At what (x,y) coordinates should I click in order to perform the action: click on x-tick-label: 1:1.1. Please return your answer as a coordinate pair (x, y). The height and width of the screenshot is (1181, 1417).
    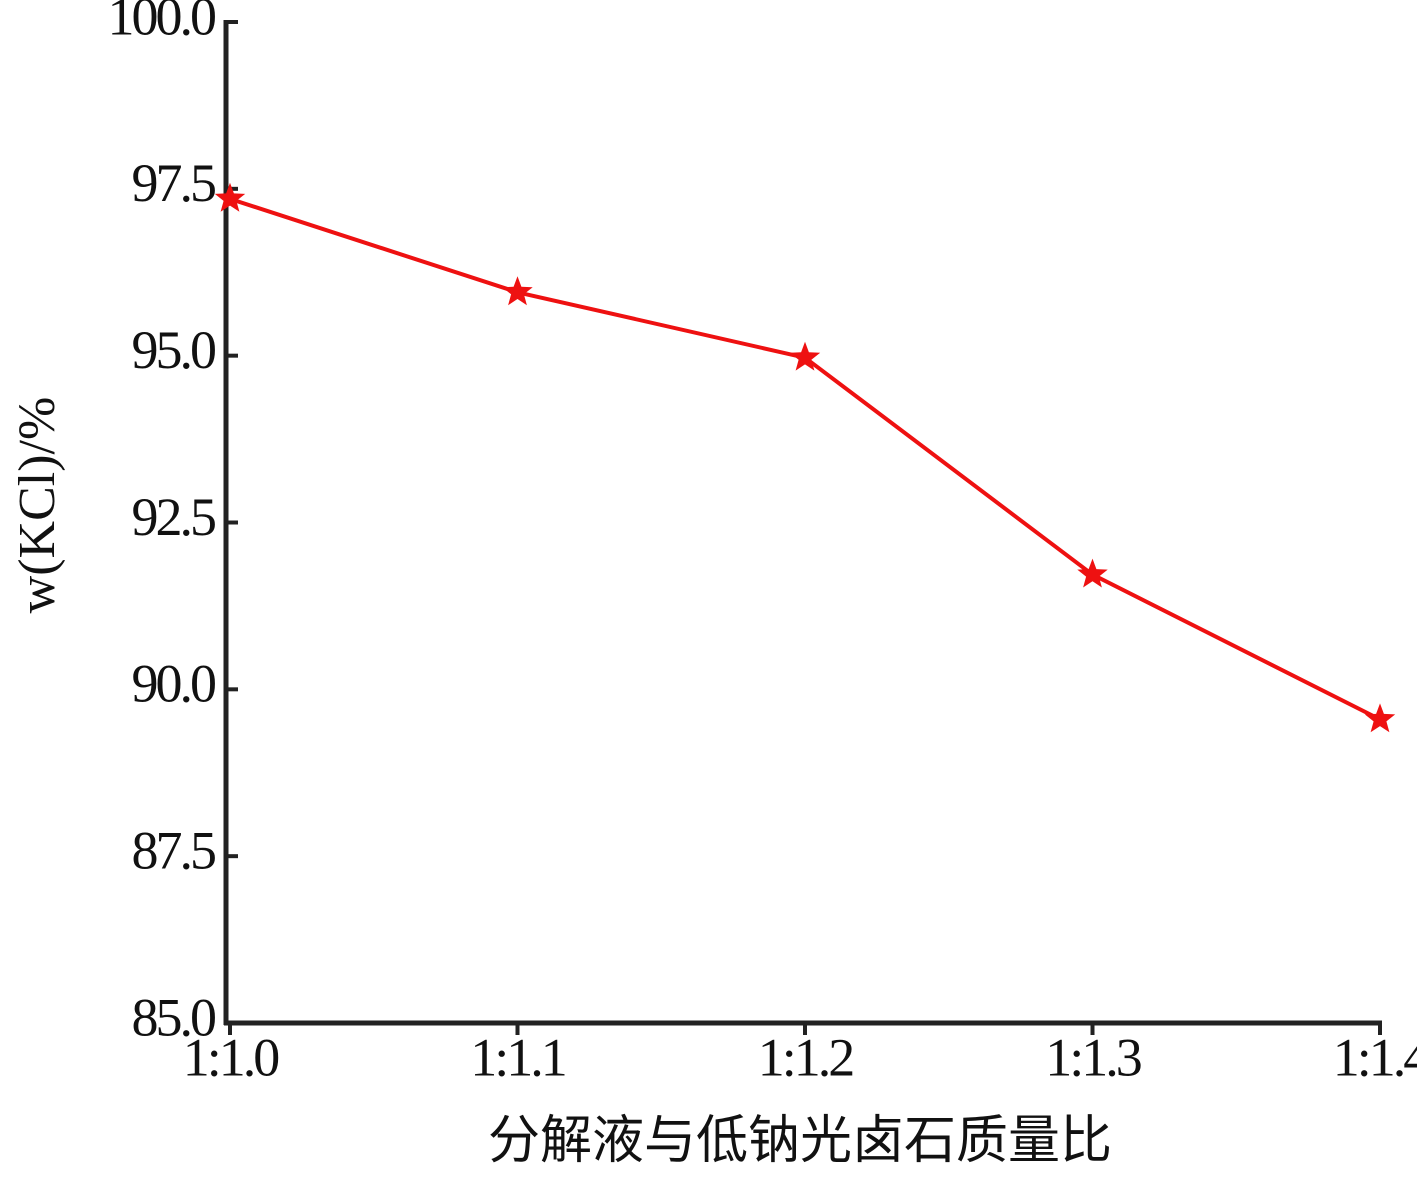
    Looking at the image, I should click on (517, 1057).